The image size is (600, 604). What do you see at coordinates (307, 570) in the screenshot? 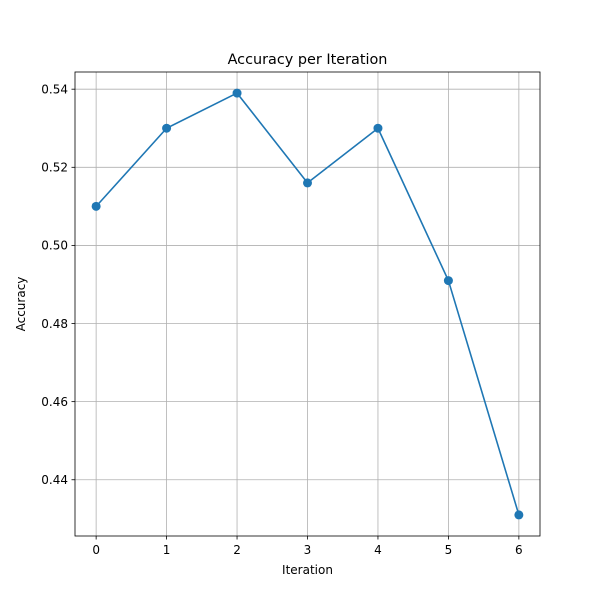
I see `x-axis-label: Iteration` at bounding box center [307, 570].